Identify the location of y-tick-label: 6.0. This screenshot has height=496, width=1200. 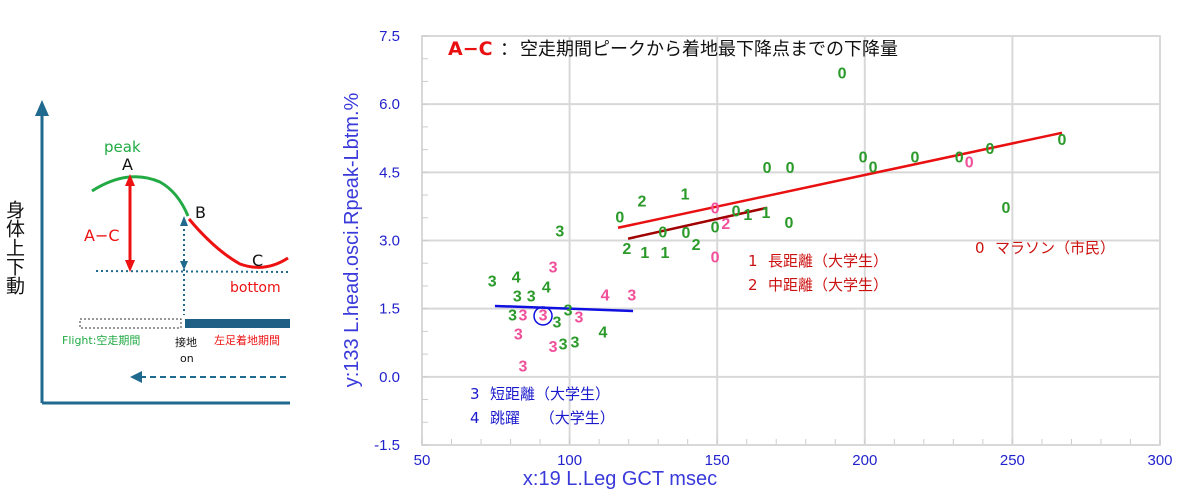
(389, 104).